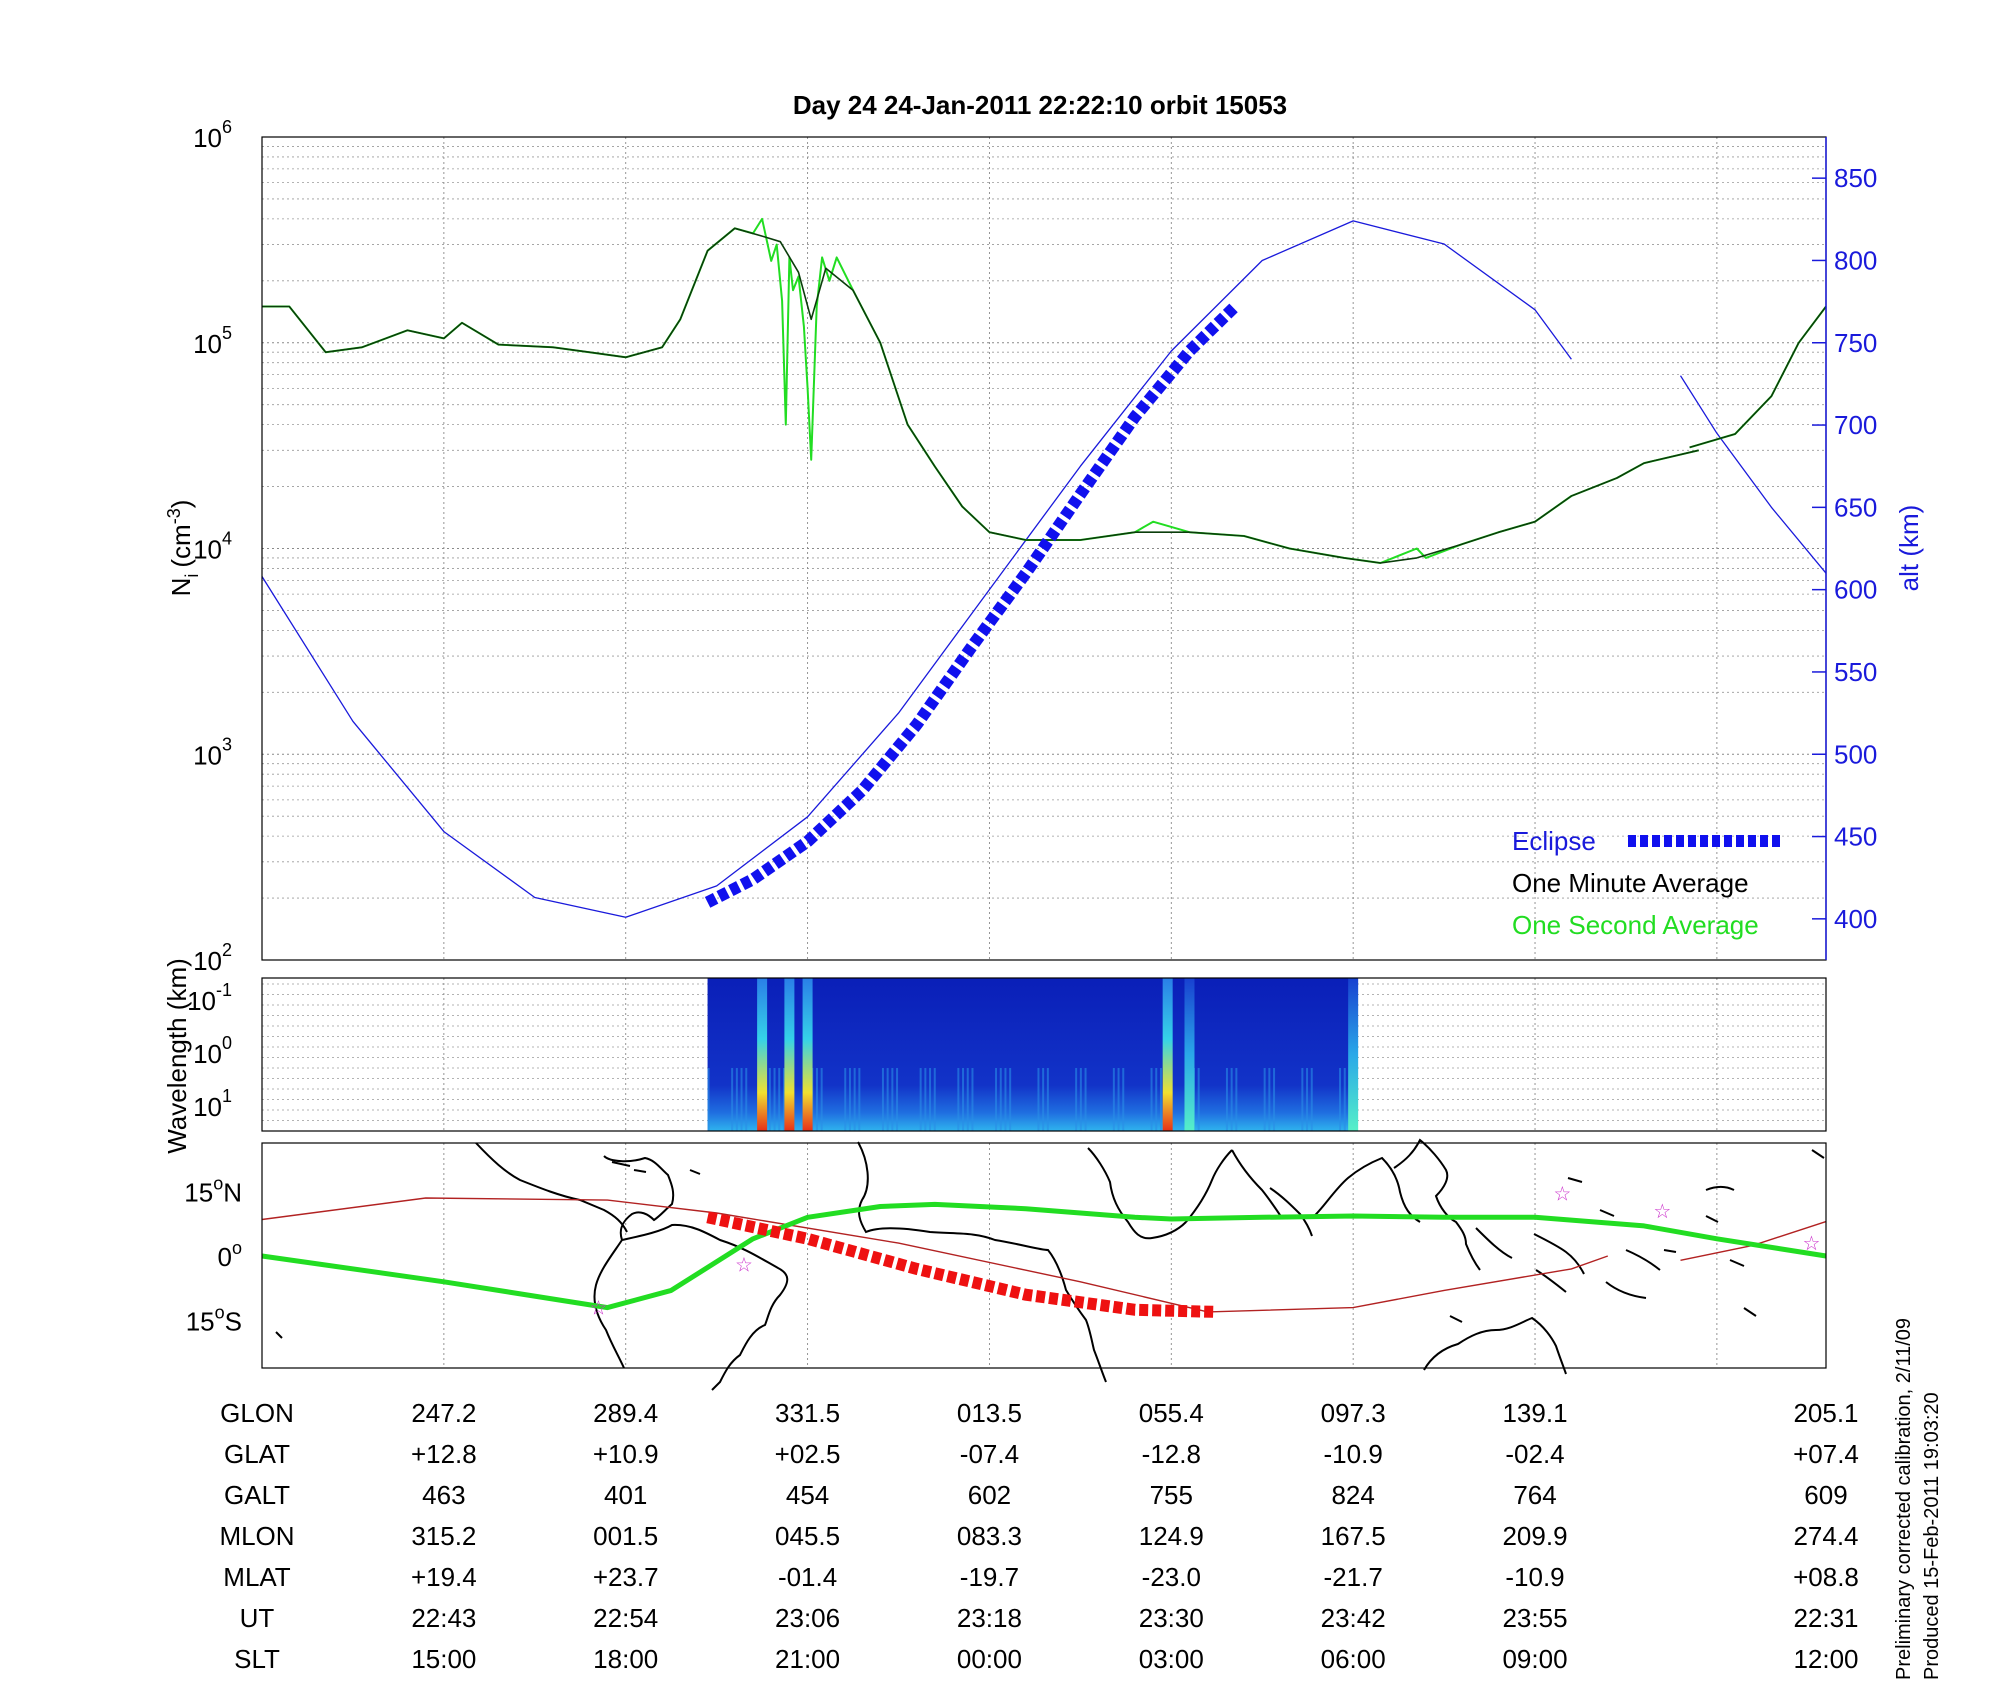  What do you see at coordinates (625, 1536) in the screenshot?
I see `orbit-table-cell: 001.5` at bounding box center [625, 1536].